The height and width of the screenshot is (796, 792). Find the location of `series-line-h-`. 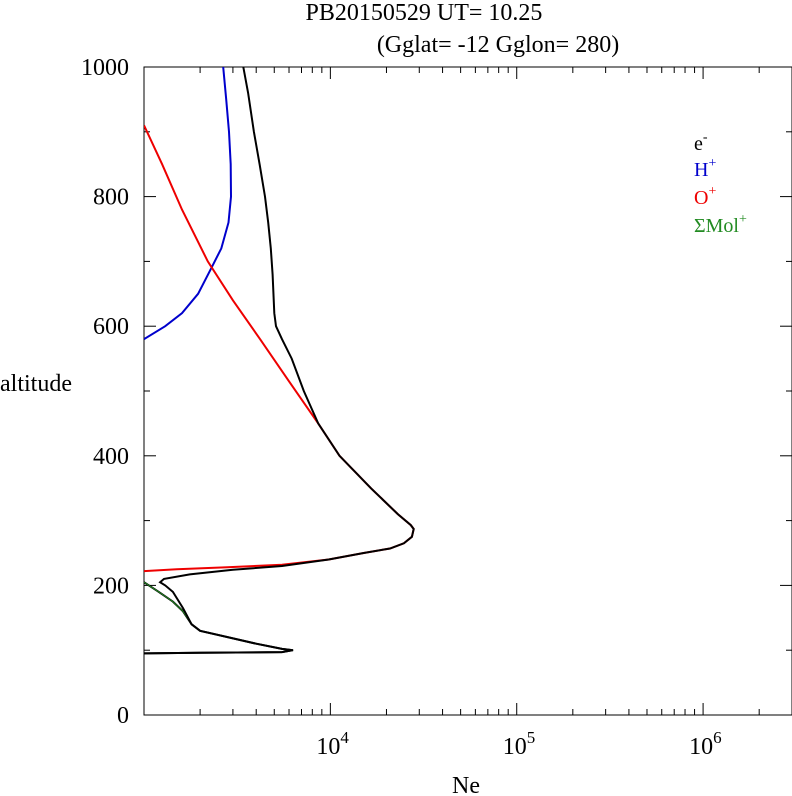

series-line-h- is located at coordinates (188, 204).